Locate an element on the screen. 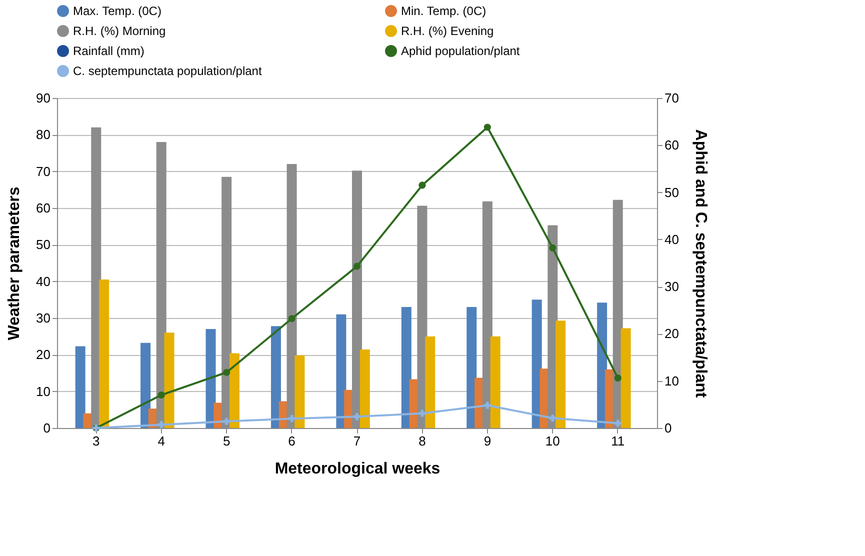 This screenshot has height=556, width=865. y-tick-label: 20 is located at coordinates (43, 354).